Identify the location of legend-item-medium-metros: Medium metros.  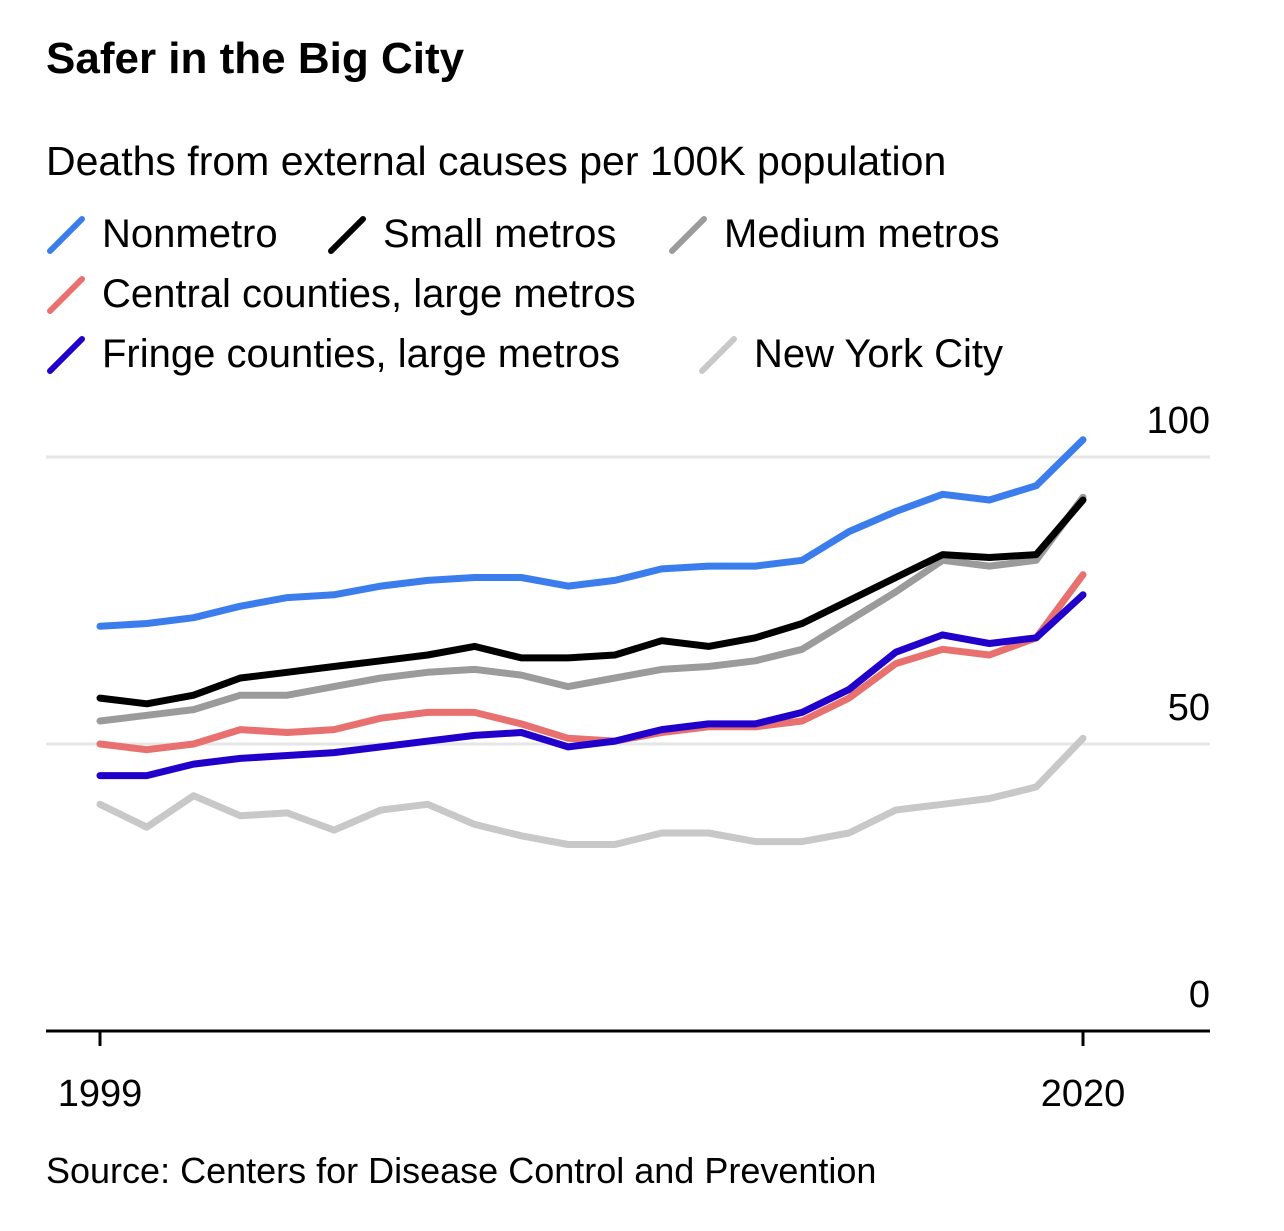
(834, 234).